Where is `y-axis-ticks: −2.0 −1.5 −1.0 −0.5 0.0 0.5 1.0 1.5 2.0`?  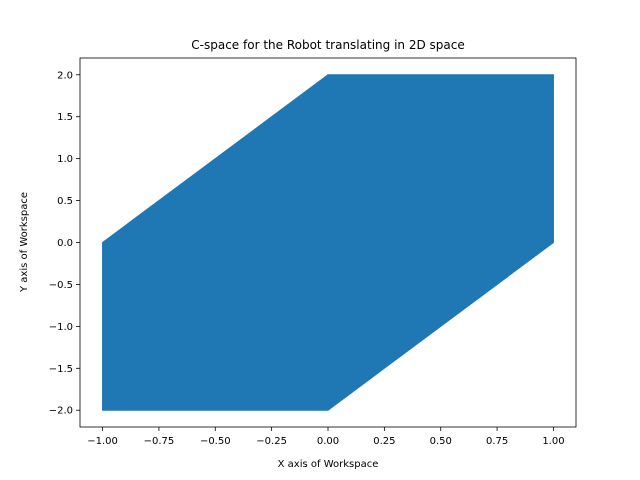
y-axis-ticks: −2.0 −1.5 −1.0 −0.5 0.0 0.5 1.0 1.5 2.0 is located at coordinates (64, 243).